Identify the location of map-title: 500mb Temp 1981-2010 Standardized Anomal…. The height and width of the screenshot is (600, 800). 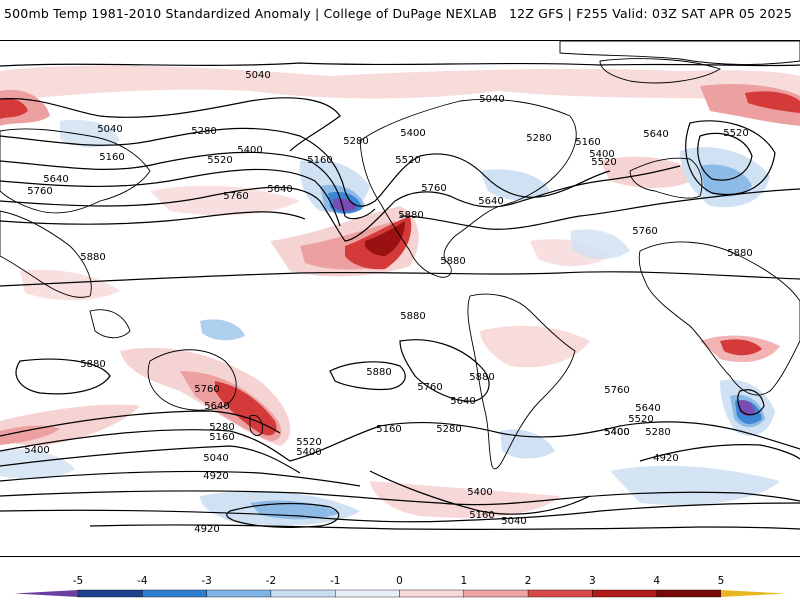
(251, 13).